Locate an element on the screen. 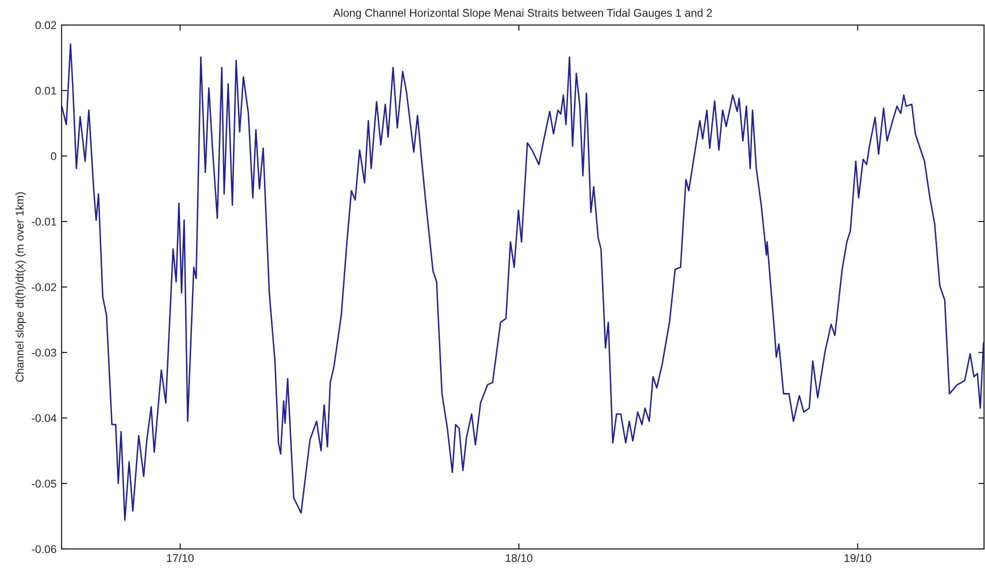  x-tick-label: 19/10 is located at coordinates (858, 558).